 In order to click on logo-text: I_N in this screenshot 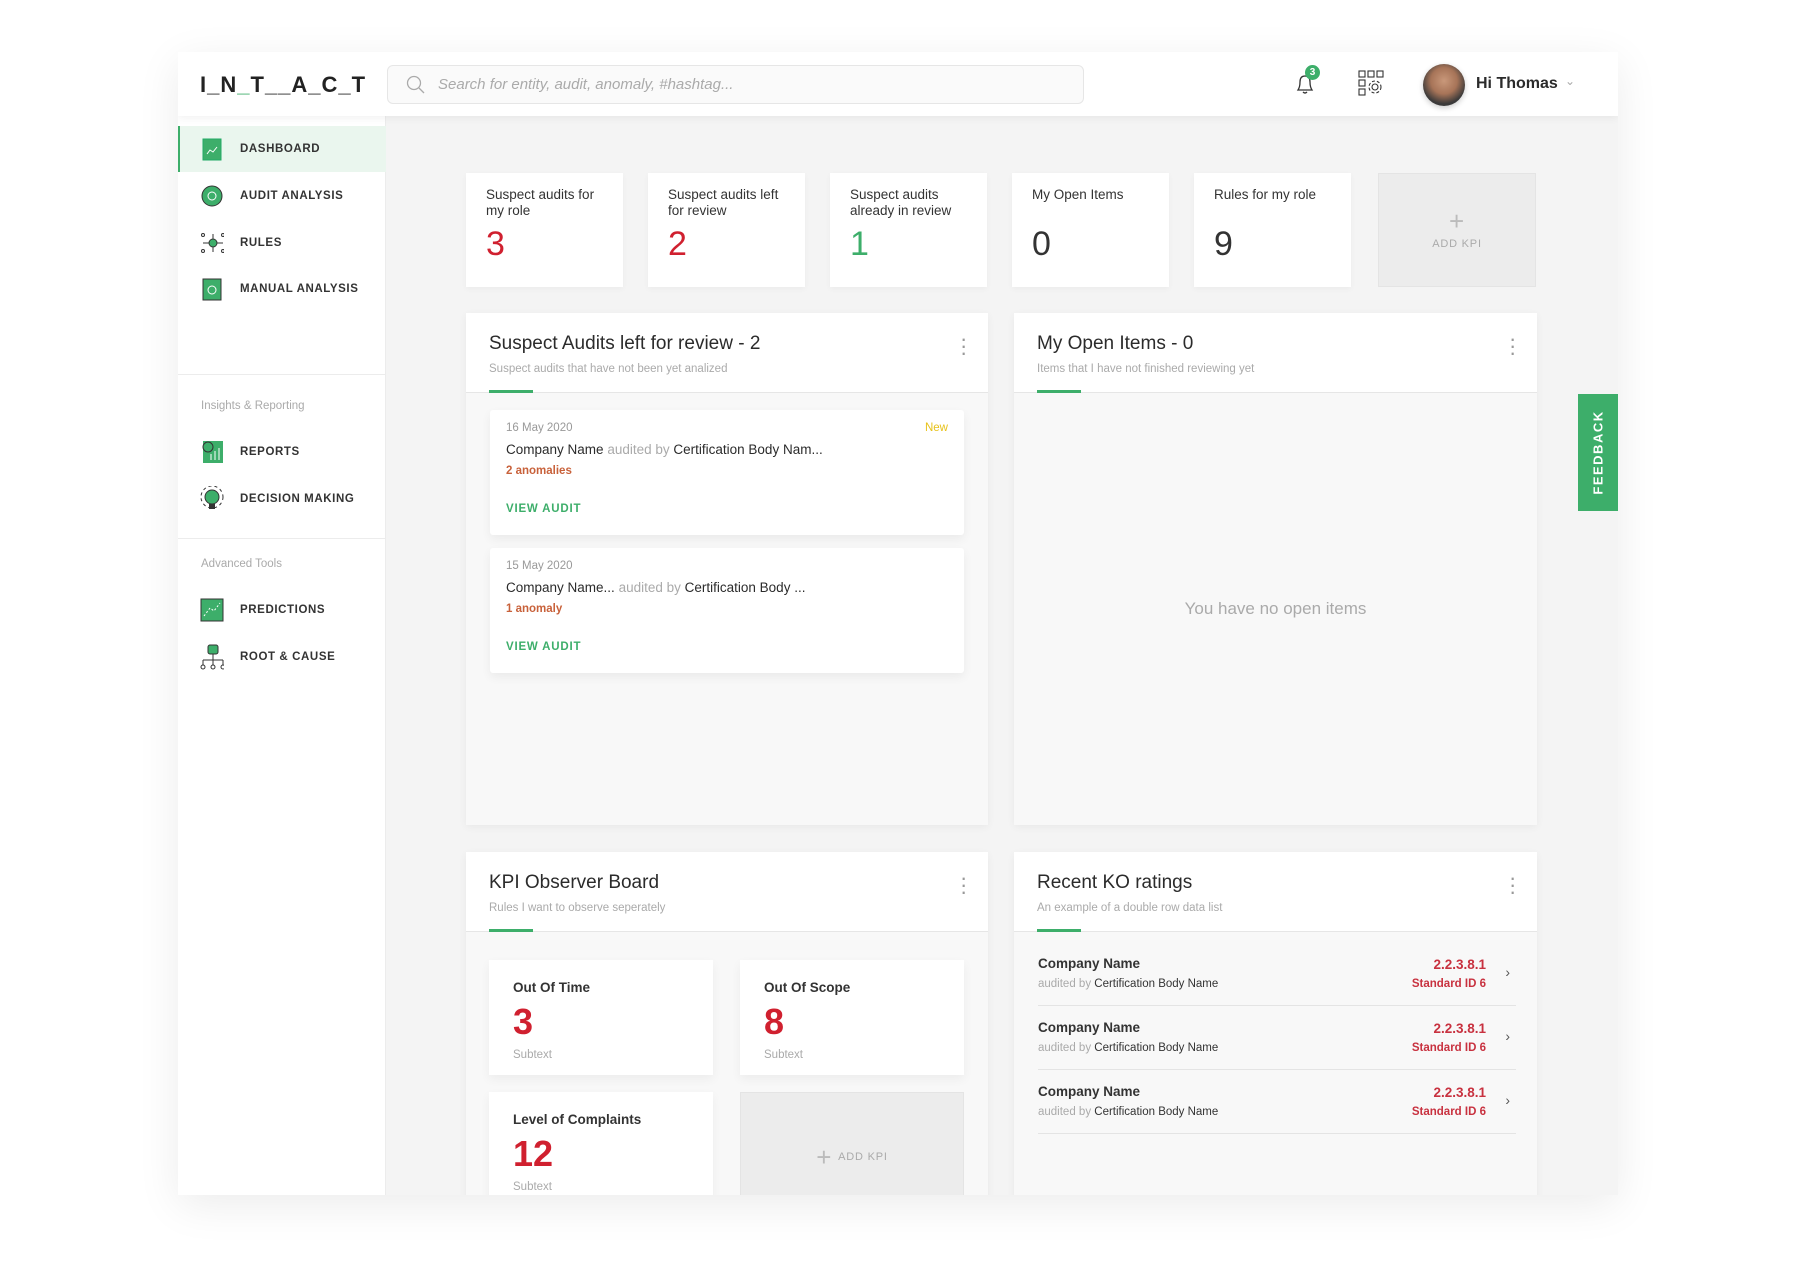, I will do `click(219, 84)`.